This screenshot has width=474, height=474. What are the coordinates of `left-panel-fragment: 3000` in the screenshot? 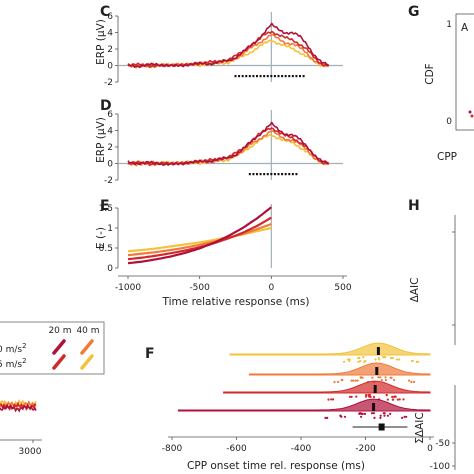 It's located at (21, 427).